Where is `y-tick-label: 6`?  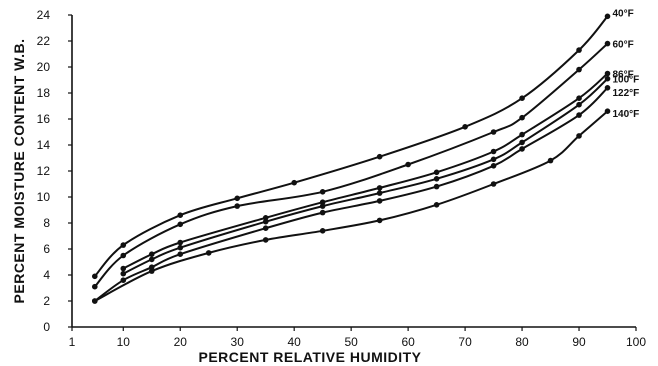
y-tick-label: 6 is located at coordinates (46, 249).